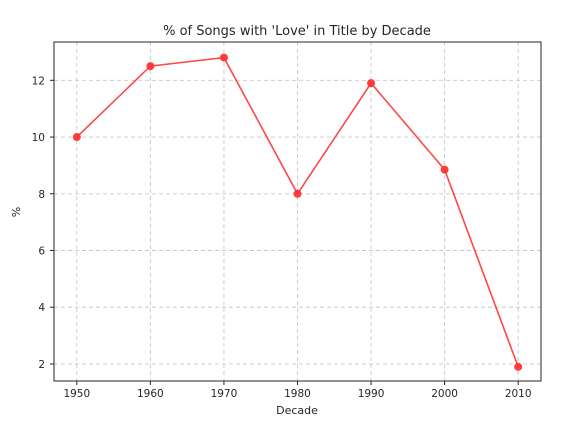  What do you see at coordinates (41, 365) in the screenshot?
I see `y-tick-label: 2` at bounding box center [41, 365].